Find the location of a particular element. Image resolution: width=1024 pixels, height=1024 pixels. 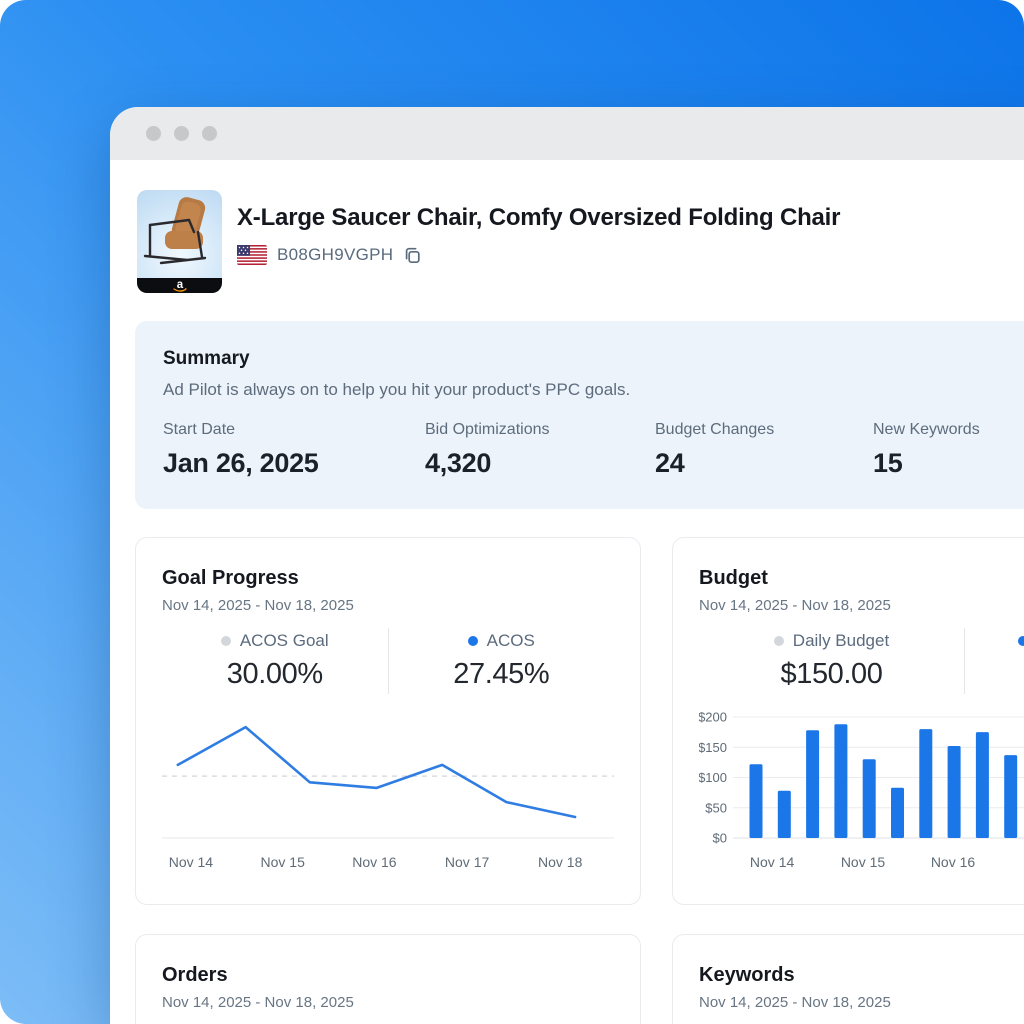

copy-icon is located at coordinates (413, 255).